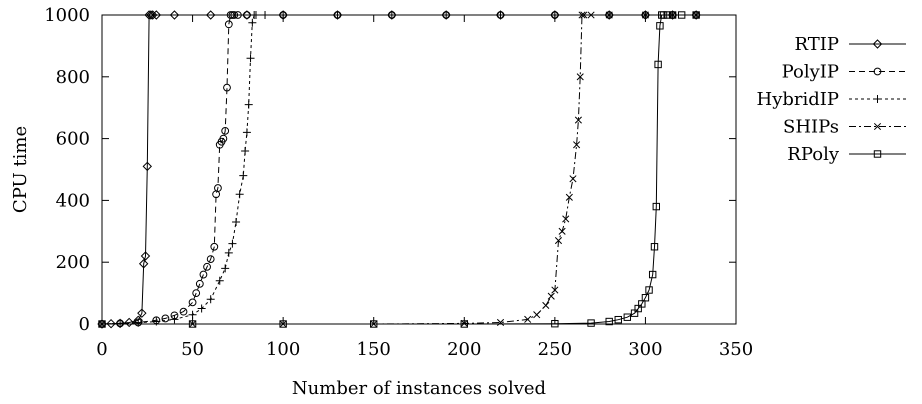 This screenshot has width=922, height=404. I want to click on y-tick-label: 600, so click(73, 139).